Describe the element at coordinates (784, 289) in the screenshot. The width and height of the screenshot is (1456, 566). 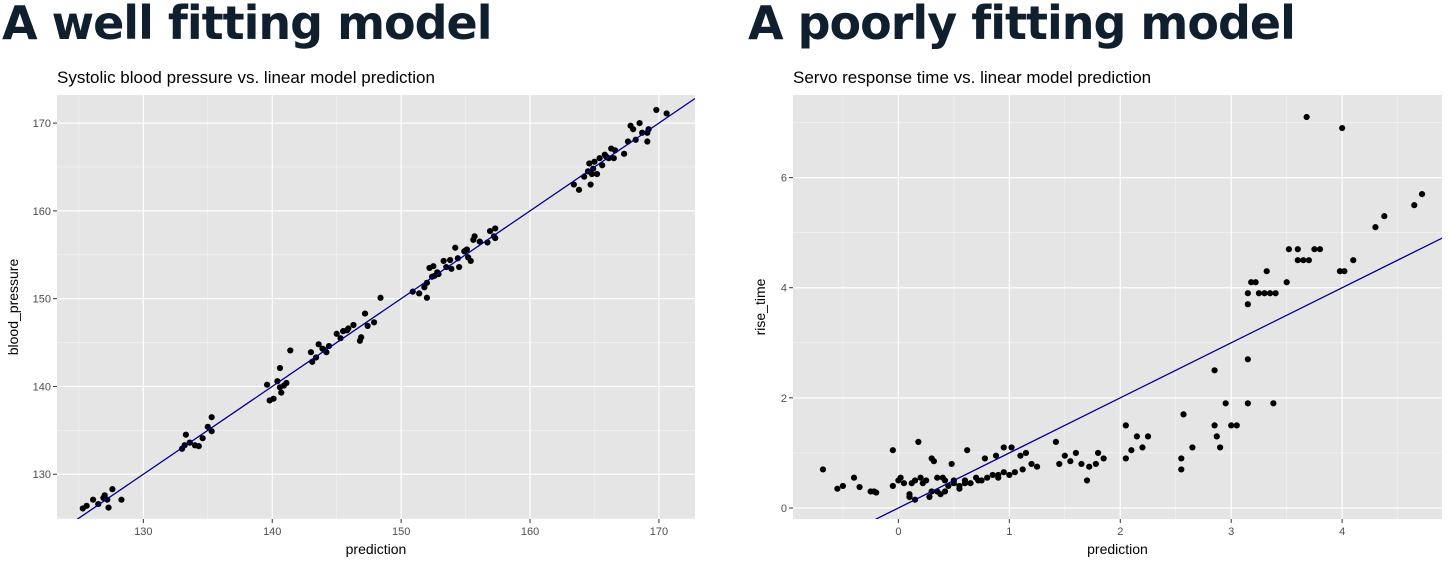
I see `y-tick-label: 4` at that location.